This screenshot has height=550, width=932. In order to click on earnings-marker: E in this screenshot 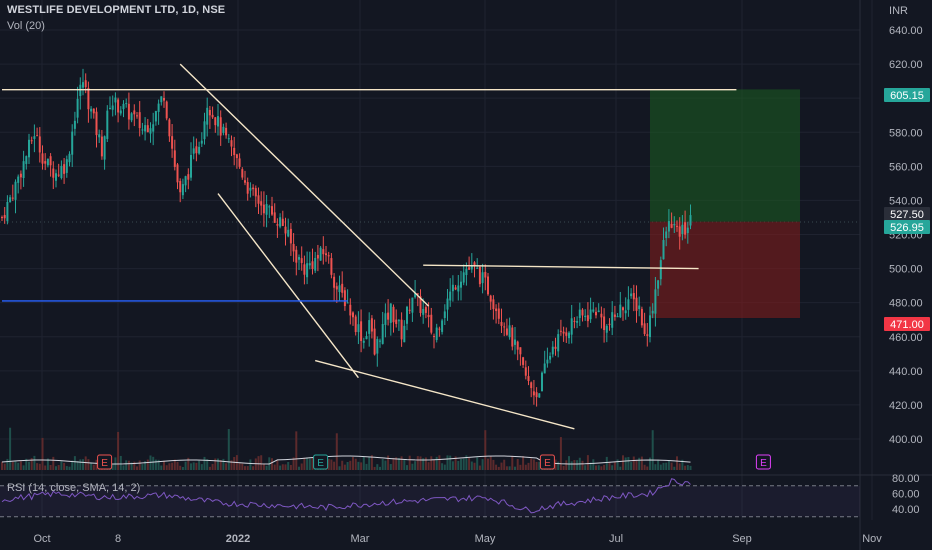, I will do `click(105, 462)`.